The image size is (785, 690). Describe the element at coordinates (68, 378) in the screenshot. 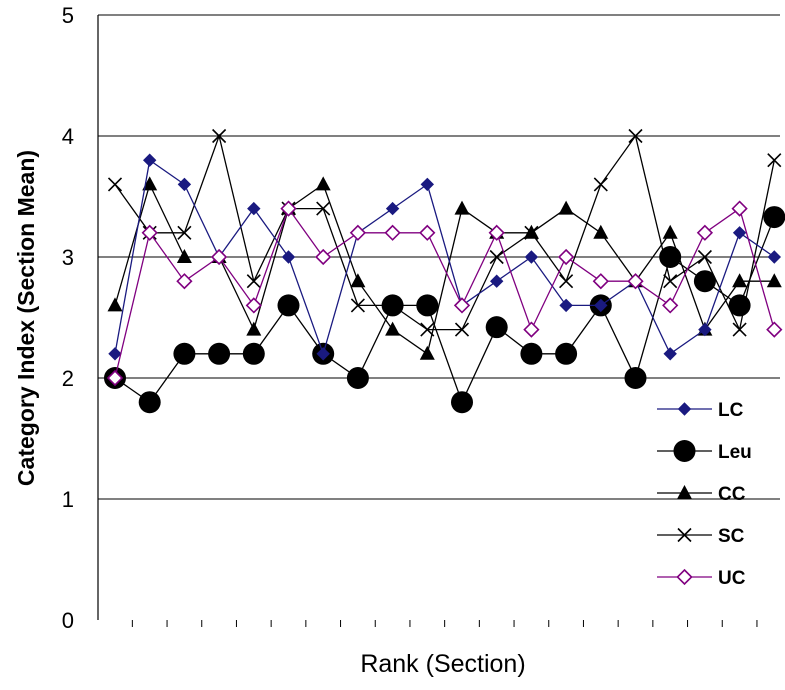

I see `y-tick-label: 2` at that location.